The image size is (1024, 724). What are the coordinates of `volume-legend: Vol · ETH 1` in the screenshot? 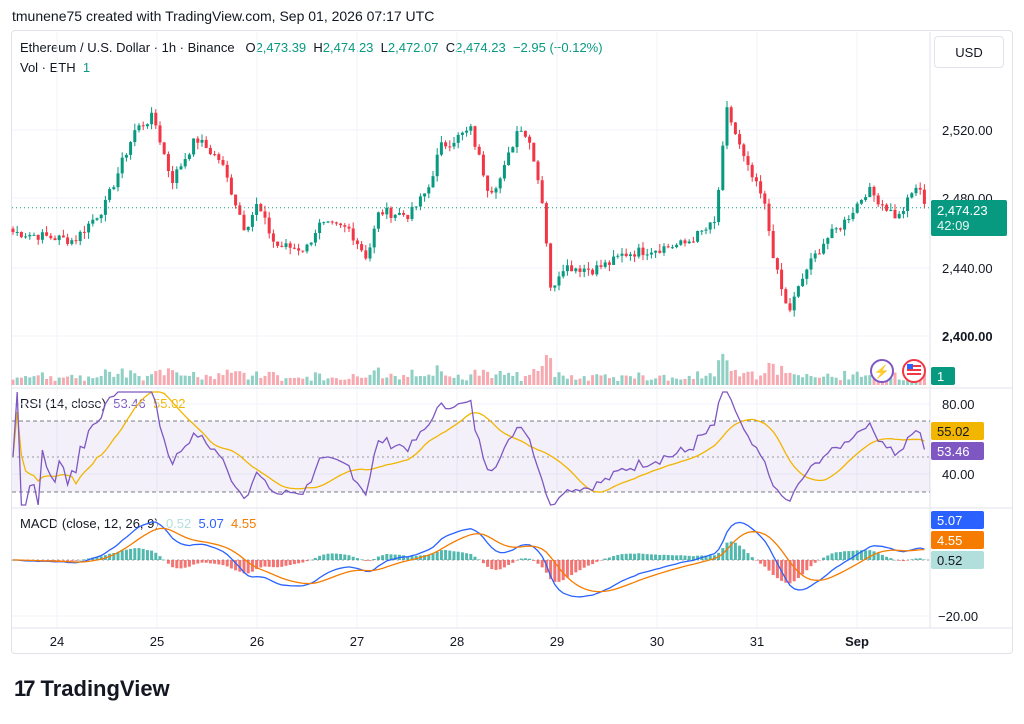 It's located at (55, 67).